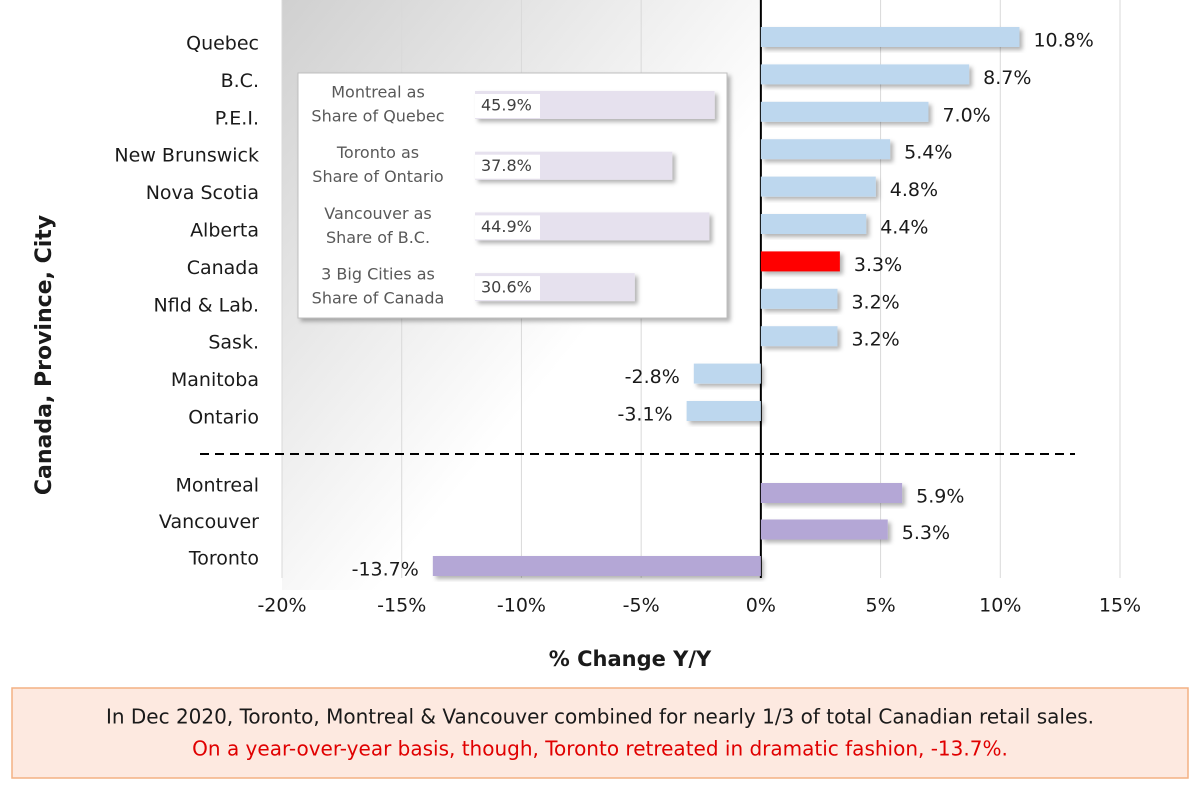  Describe the element at coordinates (1063, 41) in the screenshot. I see `value-label: 10.8%` at that location.